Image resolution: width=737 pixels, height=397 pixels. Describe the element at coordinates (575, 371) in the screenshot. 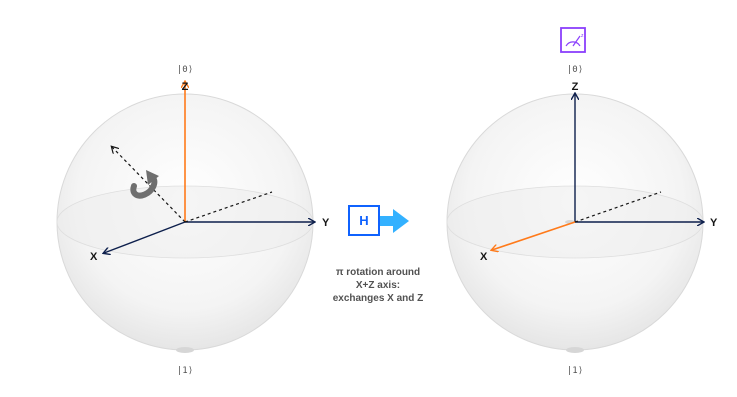

I see `right-ket-one: |1⟩` at that location.